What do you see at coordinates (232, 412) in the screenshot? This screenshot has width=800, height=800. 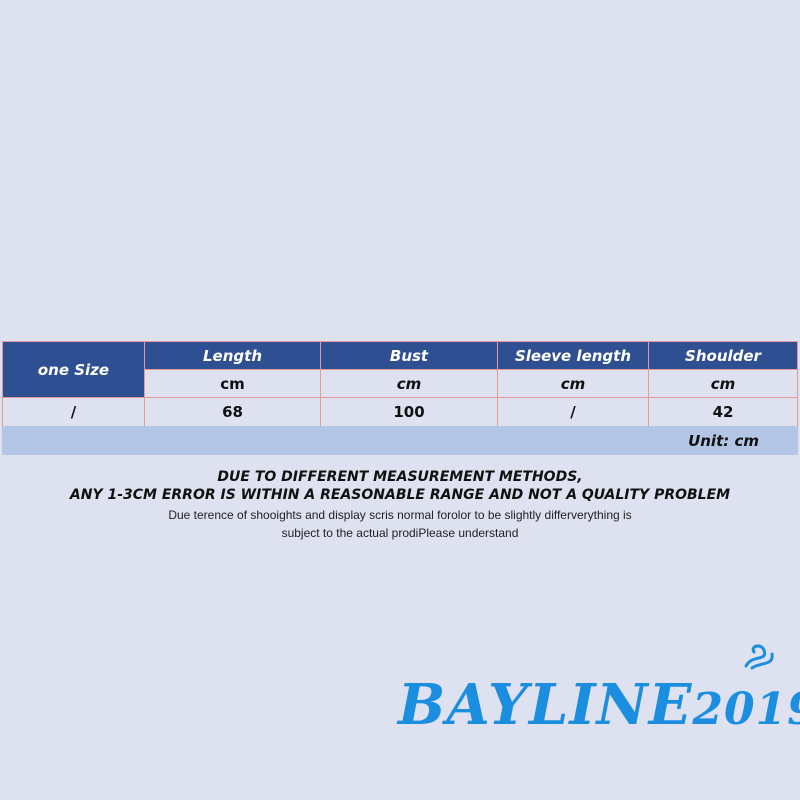 I see `value-length: 68` at bounding box center [232, 412].